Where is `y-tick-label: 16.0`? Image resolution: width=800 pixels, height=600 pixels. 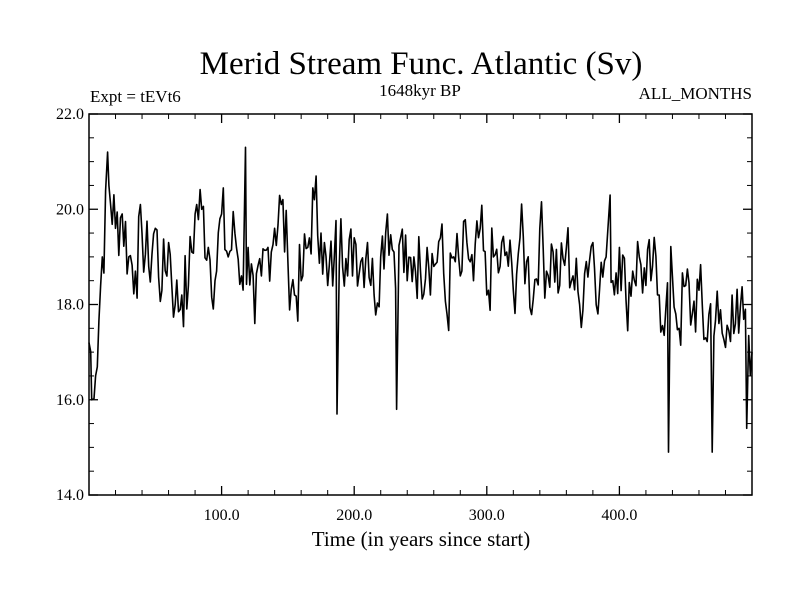
y-tick-label: 16.0 is located at coordinates (70, 400).